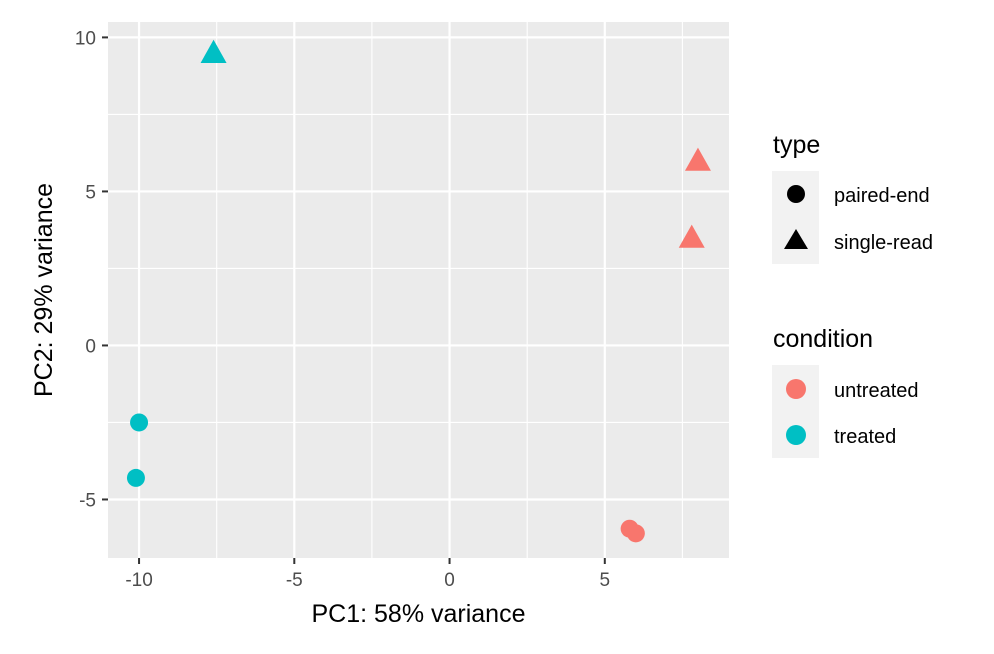 This screenshot has width=994, height=654. What do you see at coordinates (882, 196) in the screenshot?
I see `legend-label-paired-end: paired-end` at bounding box center [882, 196].